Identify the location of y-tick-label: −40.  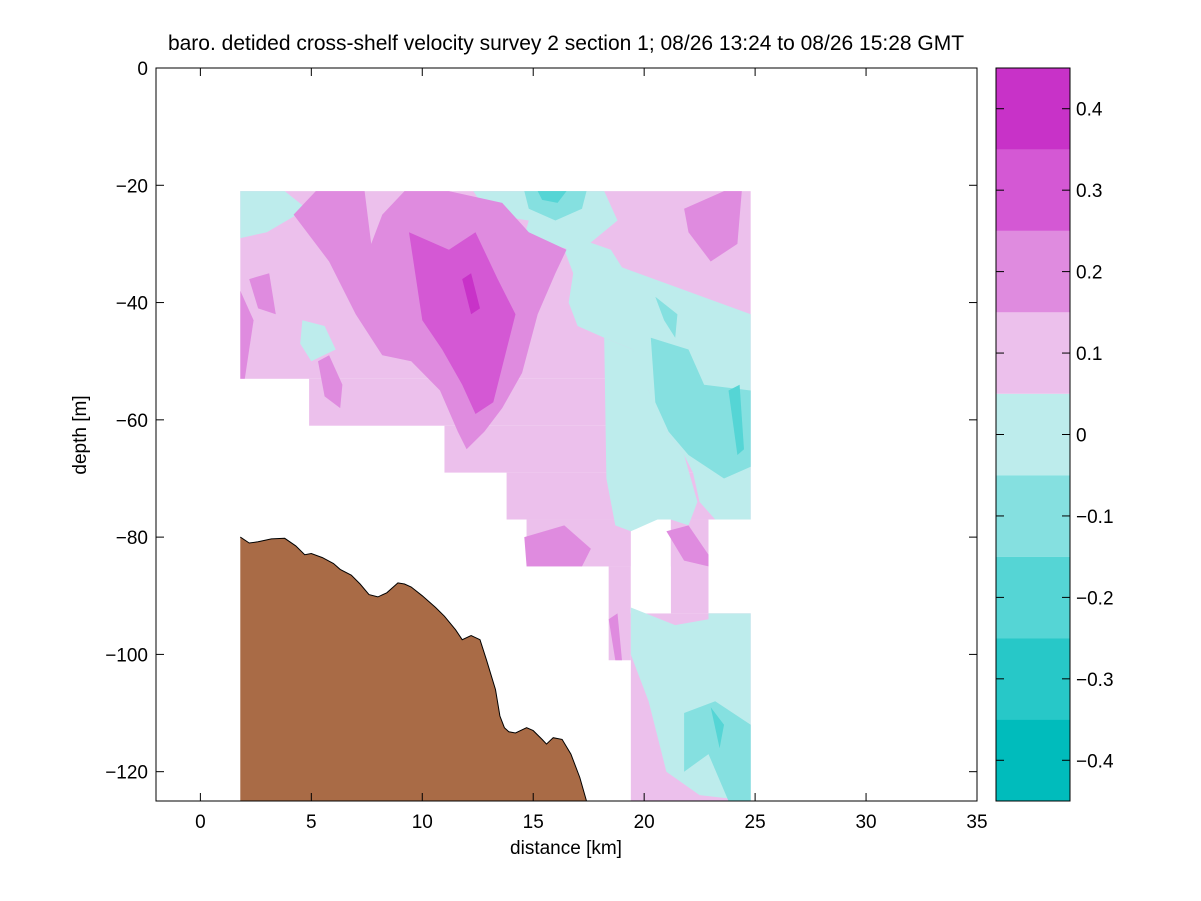
(132, 304).